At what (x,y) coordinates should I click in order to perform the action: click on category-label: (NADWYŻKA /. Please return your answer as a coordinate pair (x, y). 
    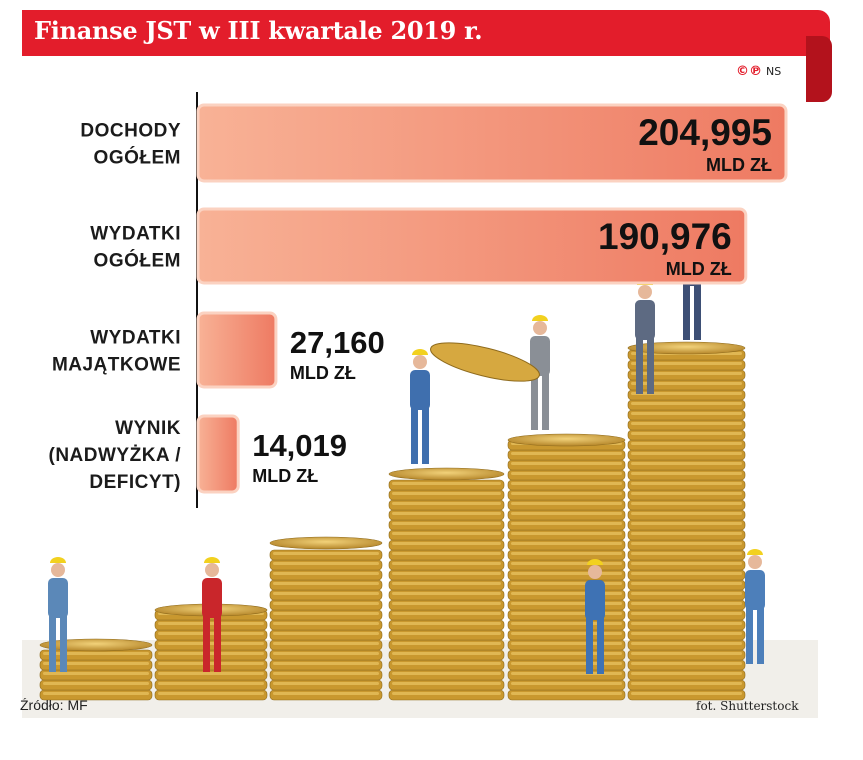
    Looking at the image, I should click on (115, 455).